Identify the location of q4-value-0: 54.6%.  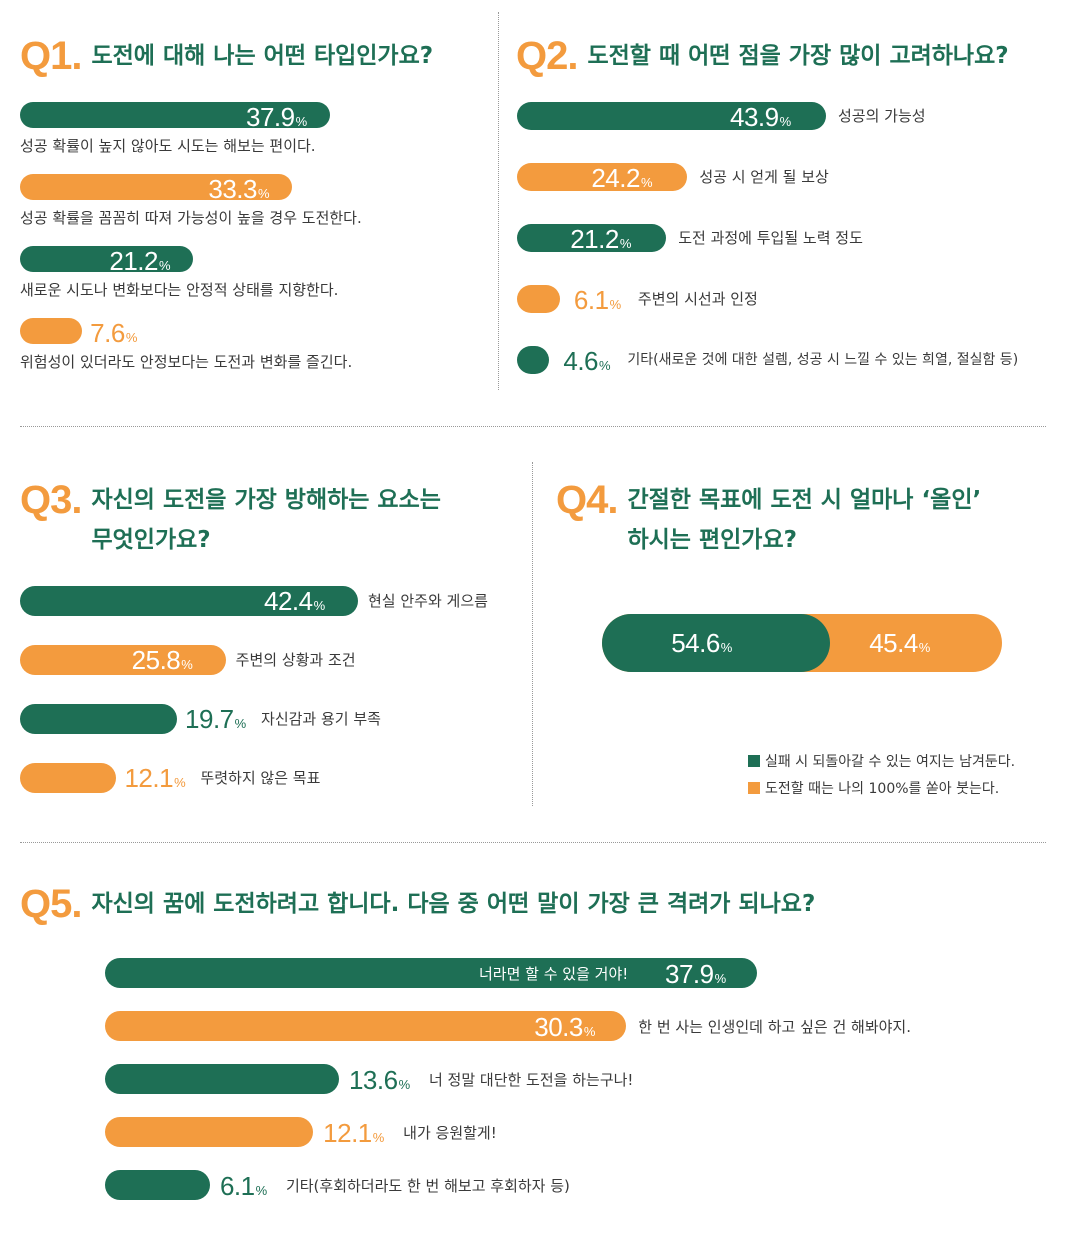
(701, 645).